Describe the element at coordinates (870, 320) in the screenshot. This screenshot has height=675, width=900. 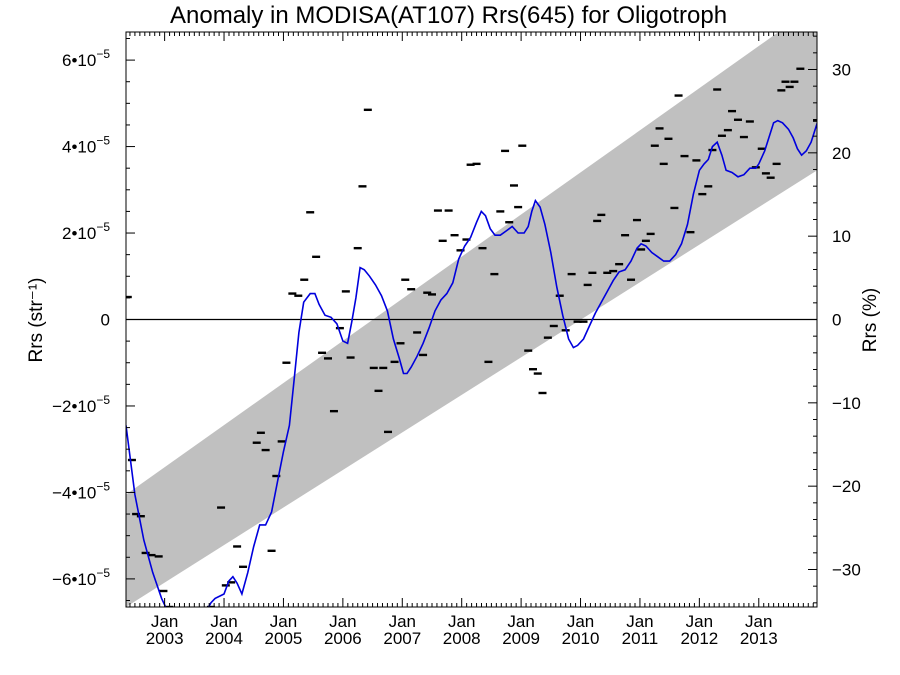
I see `y-axis-right-label: Rrs (%)` at that location.